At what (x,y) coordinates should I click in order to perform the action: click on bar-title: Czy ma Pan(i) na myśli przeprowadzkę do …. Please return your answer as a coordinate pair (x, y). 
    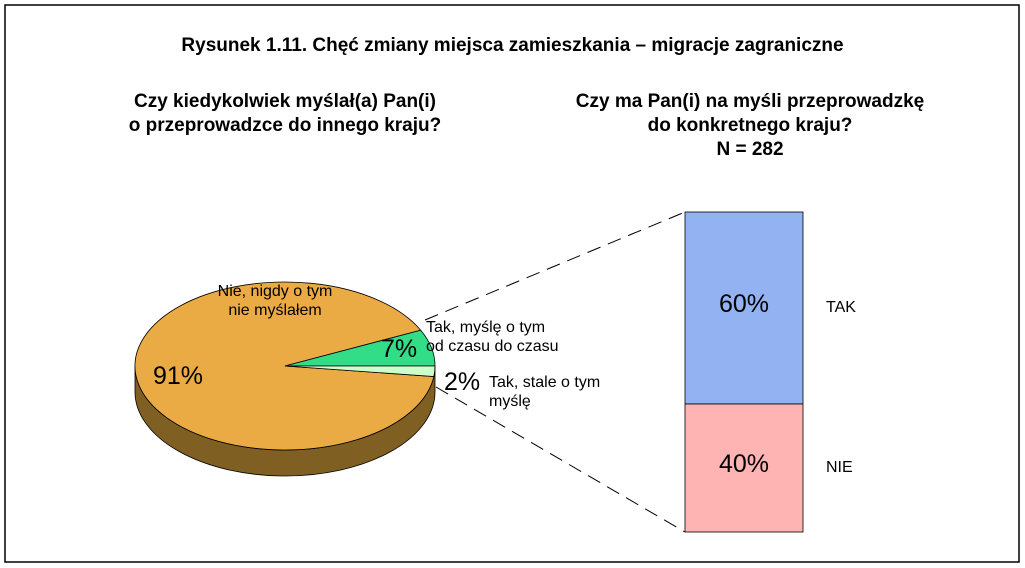
    Looking at the image, I should click on (750, 113).